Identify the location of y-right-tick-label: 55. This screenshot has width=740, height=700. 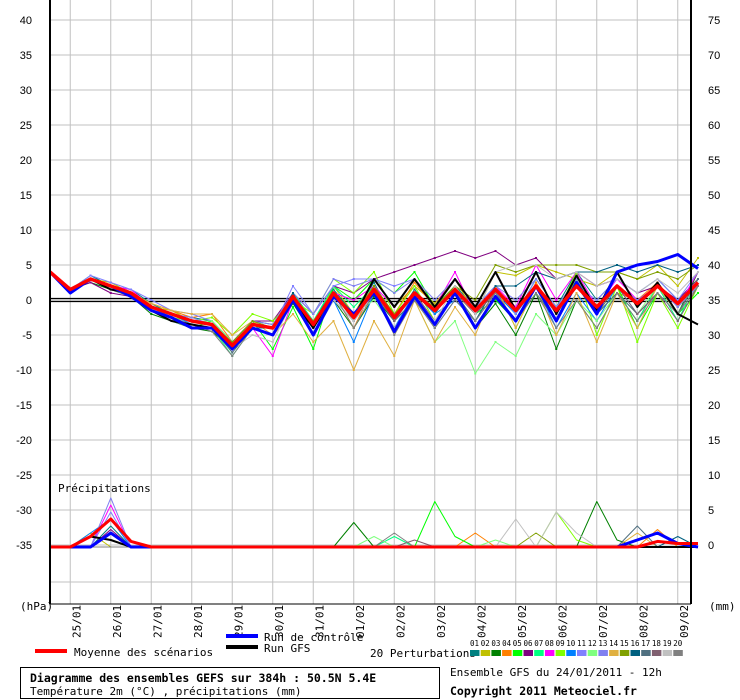
(714, 161).